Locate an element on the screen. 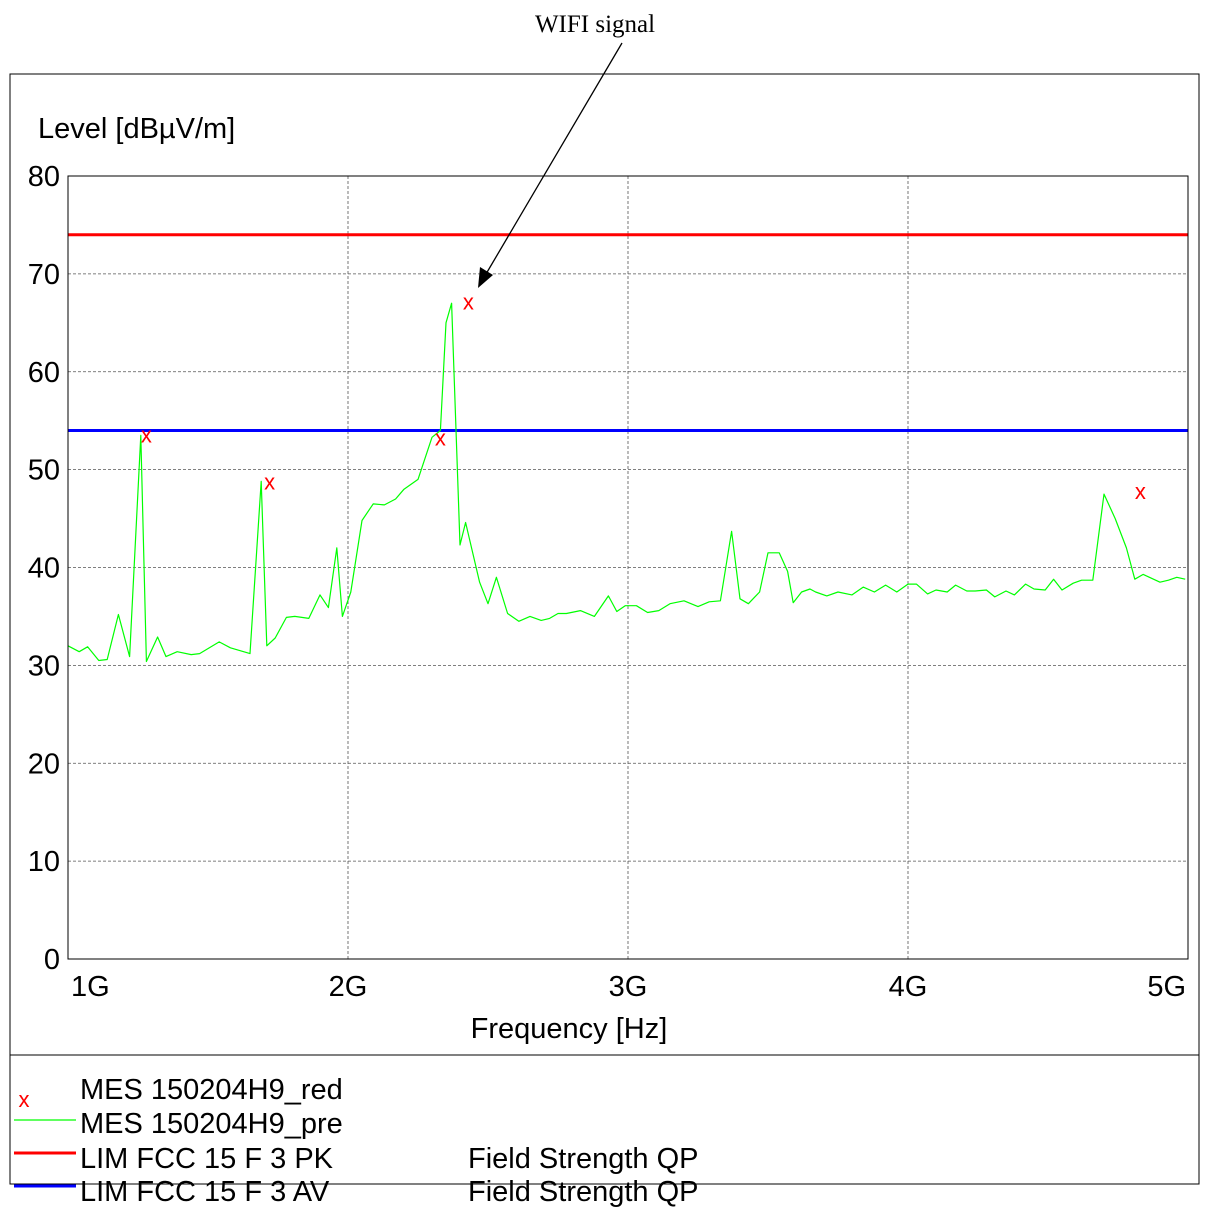  y-tick-labels: 0 10 20 30 40 50 60 70 80 is located at coordinates (44, 568).